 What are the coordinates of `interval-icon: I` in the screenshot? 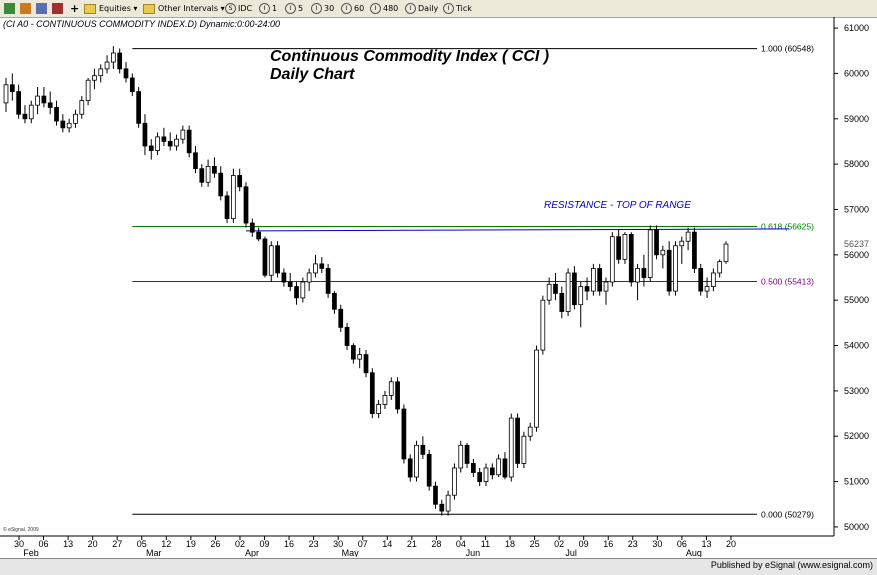 It's located at (290, 8).